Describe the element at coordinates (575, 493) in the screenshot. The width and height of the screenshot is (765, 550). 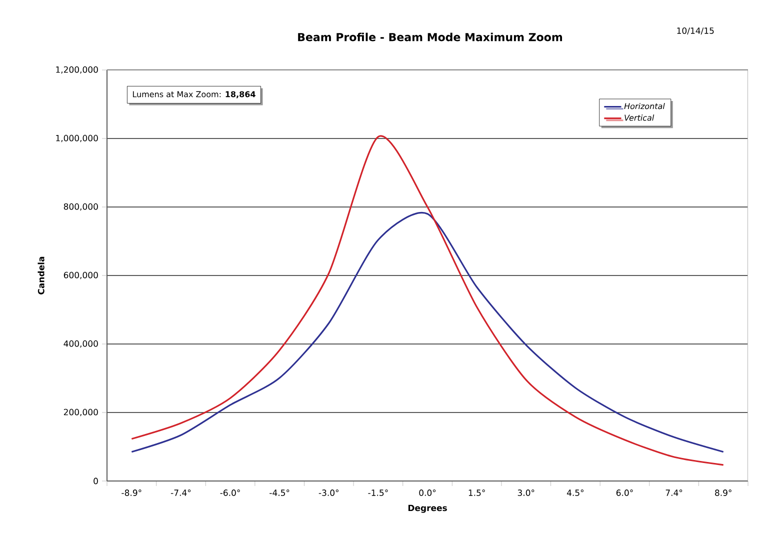
I see `x-tick-label: 4.5°` at that location.